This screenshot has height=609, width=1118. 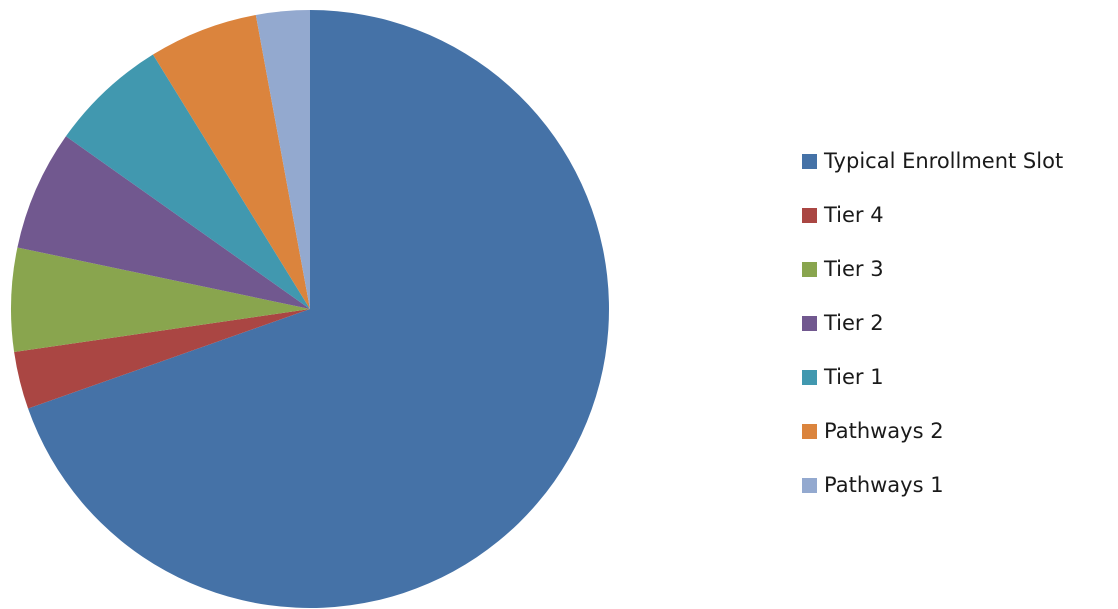 What do you see at coordinates (854, 377) in the screenshot?
I see `legend-label: Tier 1` at bounding box center [854, 377].